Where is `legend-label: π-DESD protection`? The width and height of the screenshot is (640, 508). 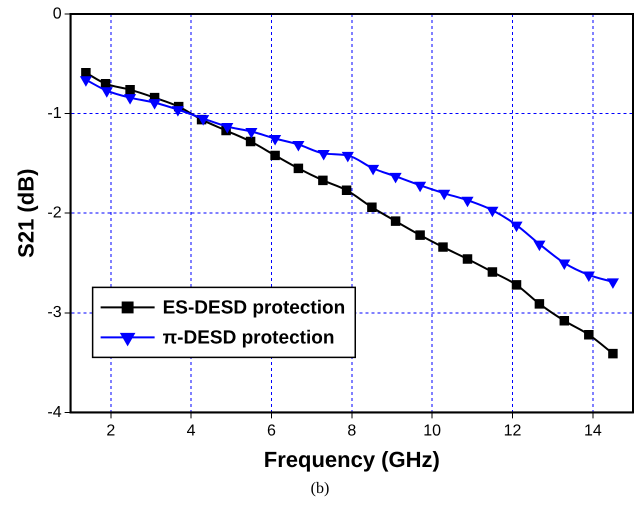 legend-label: π-DESD protection is located at coordinates (248, 338).